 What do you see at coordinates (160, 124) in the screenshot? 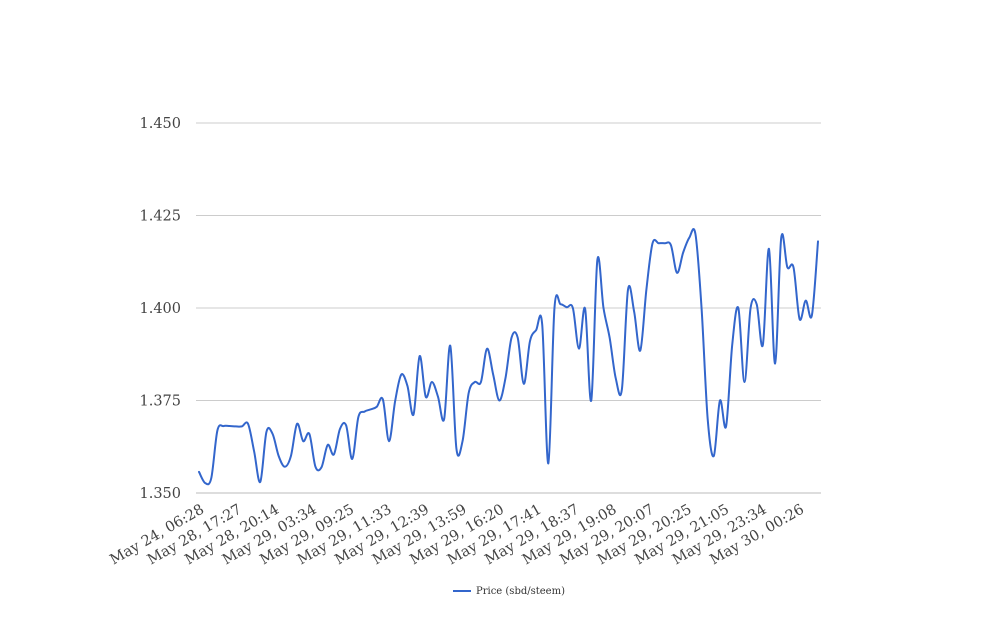
I see `y-tick-label: 1.450` at bounding box center [160, 124].